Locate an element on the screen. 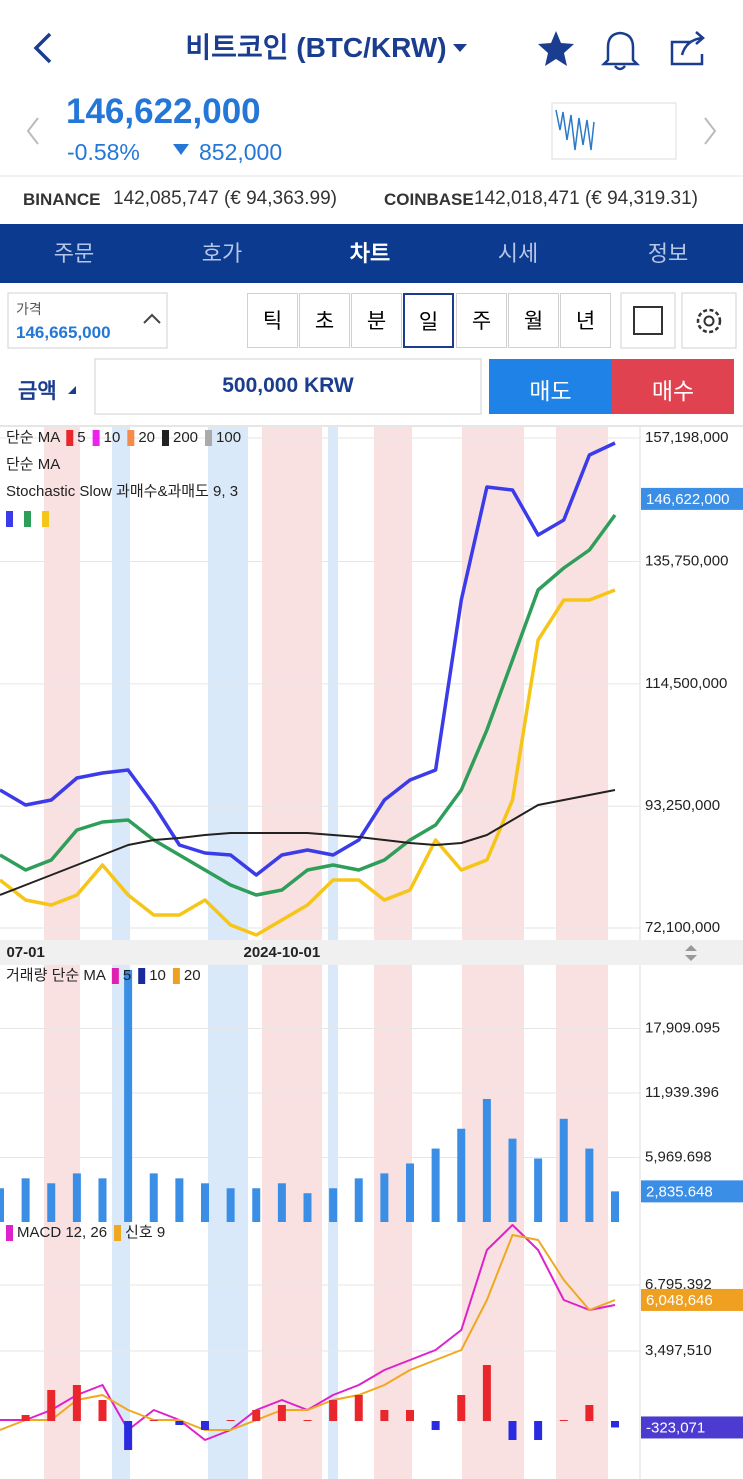 The image size is (743, 1479). series-line is located at coordinates (308, 1332).